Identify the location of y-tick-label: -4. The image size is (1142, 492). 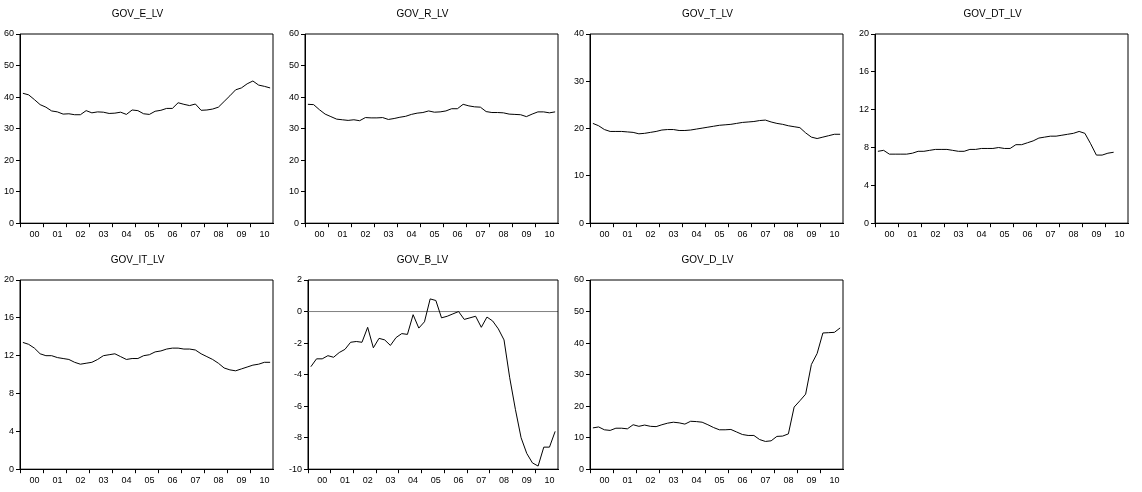
(298, 374).